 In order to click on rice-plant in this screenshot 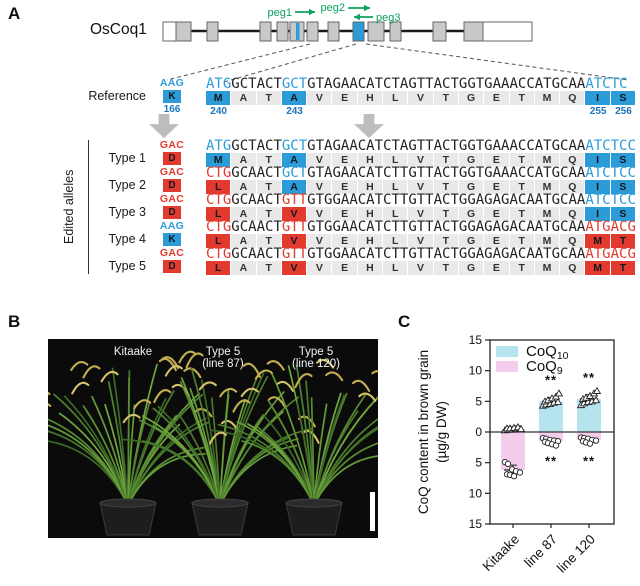, I will do `click(221, 443)`.